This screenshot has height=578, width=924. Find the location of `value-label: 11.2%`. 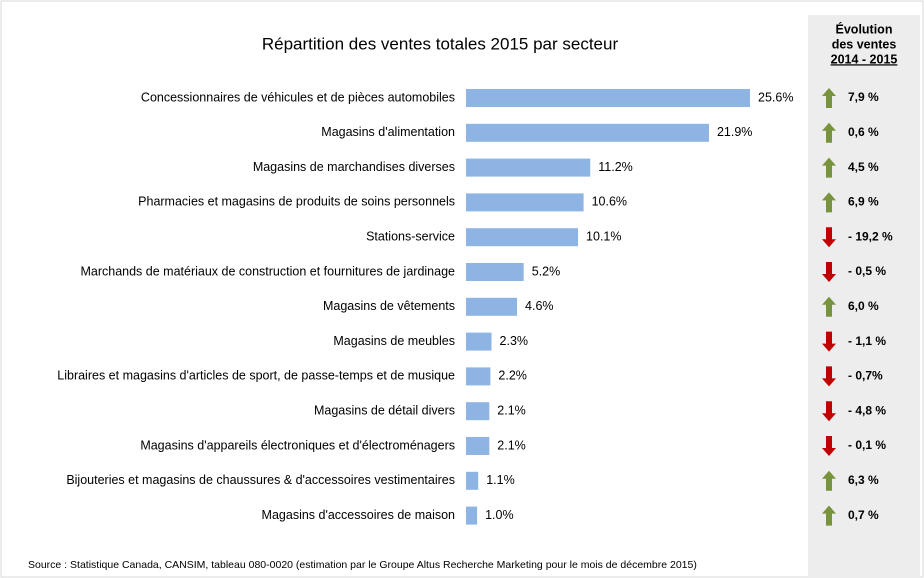

value-label: 11.2% is located at coordinates (615, 167).